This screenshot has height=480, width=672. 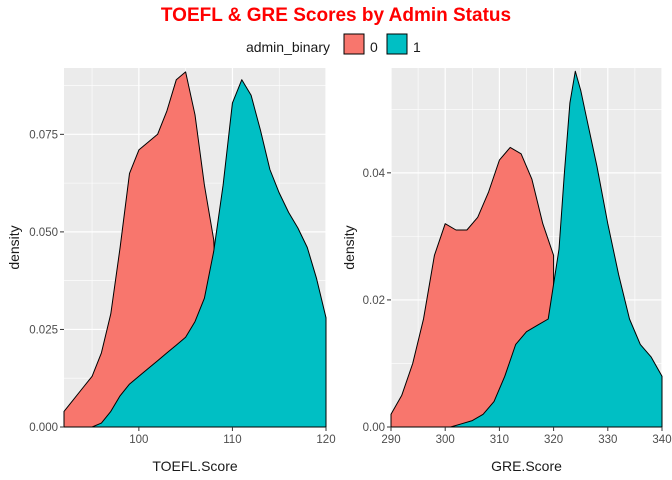 I want to click on gre-x-tick-label: 330, so click(x=607, y=440).